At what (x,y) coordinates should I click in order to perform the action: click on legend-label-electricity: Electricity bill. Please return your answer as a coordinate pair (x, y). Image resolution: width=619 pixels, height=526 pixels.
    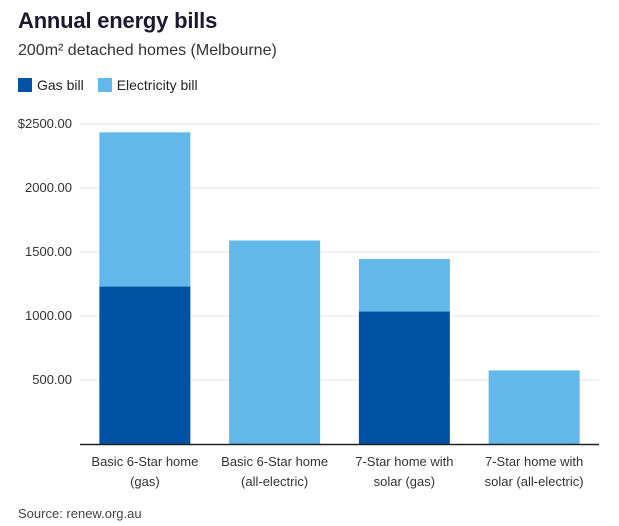
    Looking at the image, I should click on (157, 85).